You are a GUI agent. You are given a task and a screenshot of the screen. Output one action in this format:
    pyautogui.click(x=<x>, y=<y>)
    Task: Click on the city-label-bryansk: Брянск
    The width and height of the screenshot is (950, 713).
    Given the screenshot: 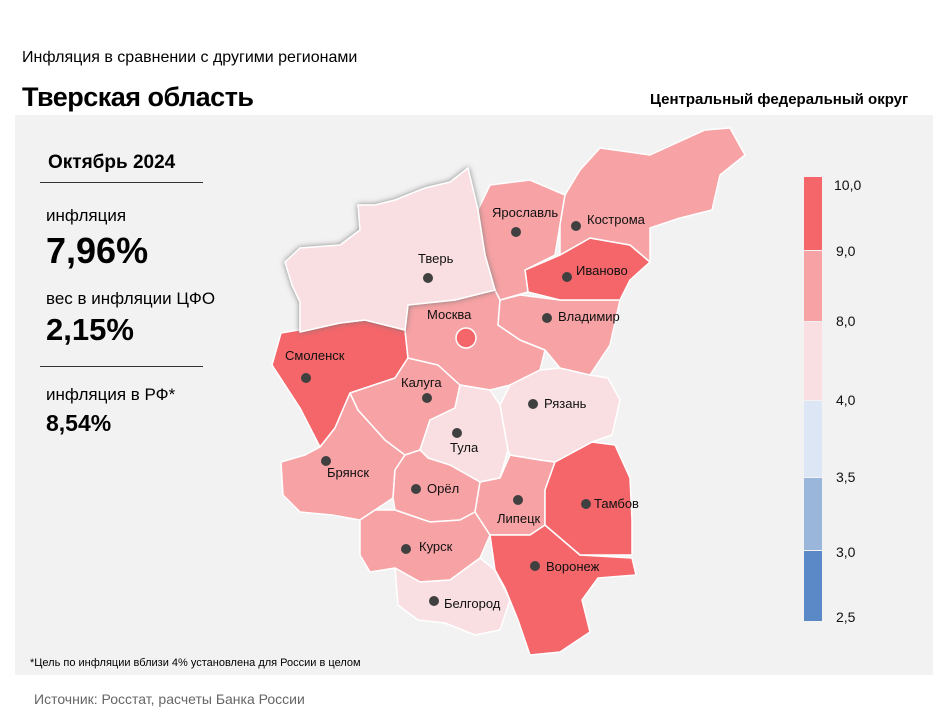 What is the action you would take?
    pyautogui.click(x=348, y=472)
    